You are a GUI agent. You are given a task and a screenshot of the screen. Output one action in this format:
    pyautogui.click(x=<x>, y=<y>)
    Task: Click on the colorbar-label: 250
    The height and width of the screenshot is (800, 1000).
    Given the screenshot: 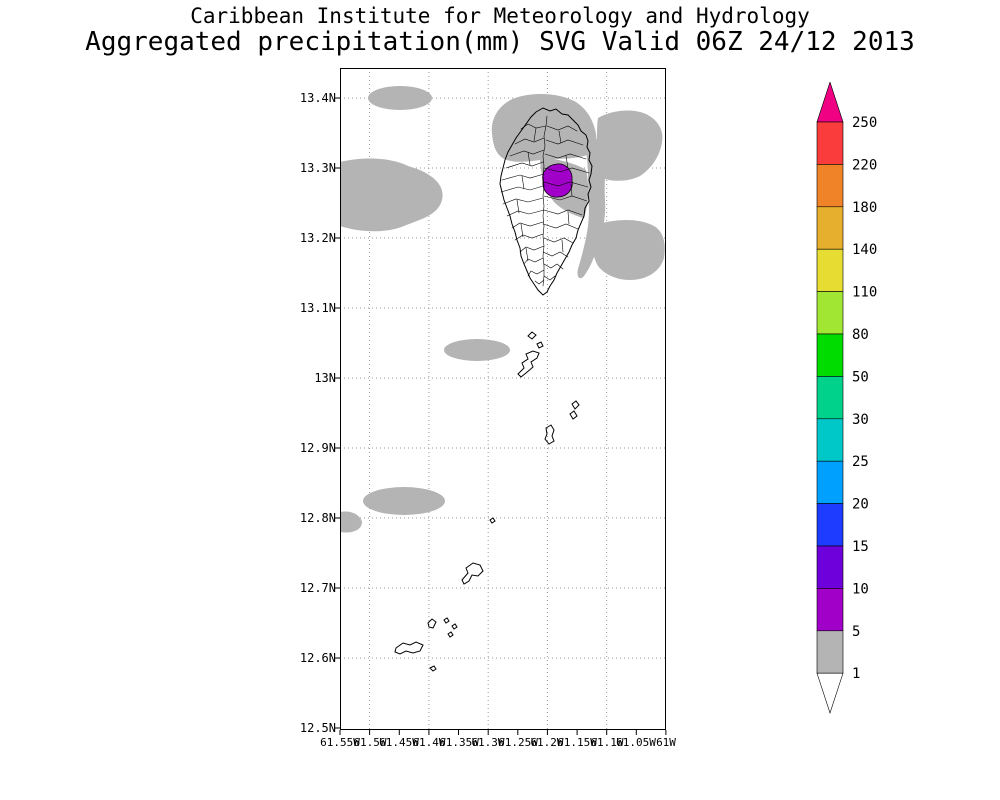 What is the action you would take?
    pyautogui.click(x=864, y=123)
    